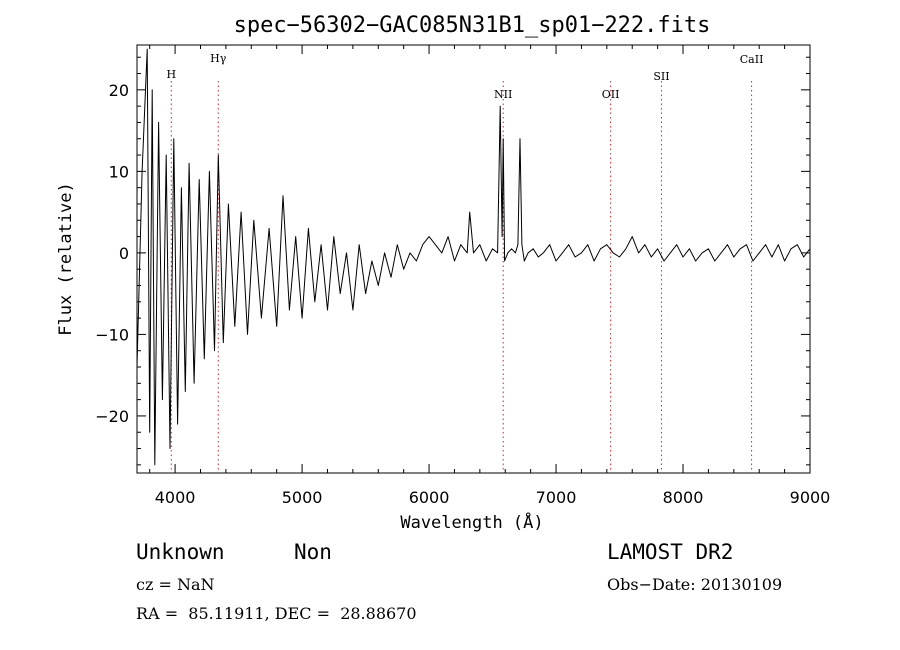  Describe the element at coordinates (171, 74) in the screenshot. I see `line-label: H` at that location.